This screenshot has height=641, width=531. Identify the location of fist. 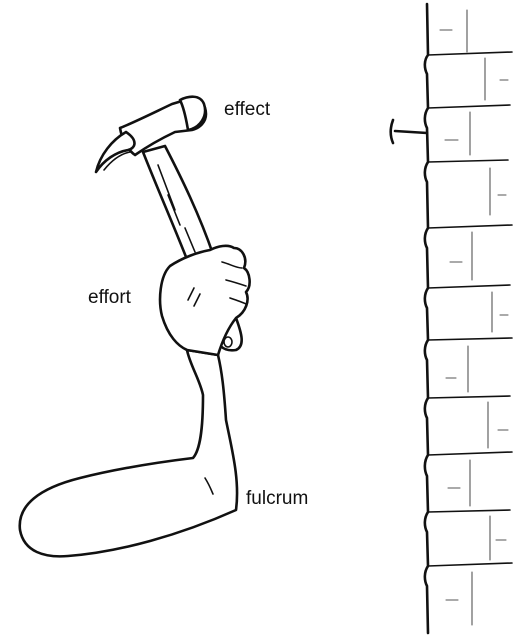
(204, 300).